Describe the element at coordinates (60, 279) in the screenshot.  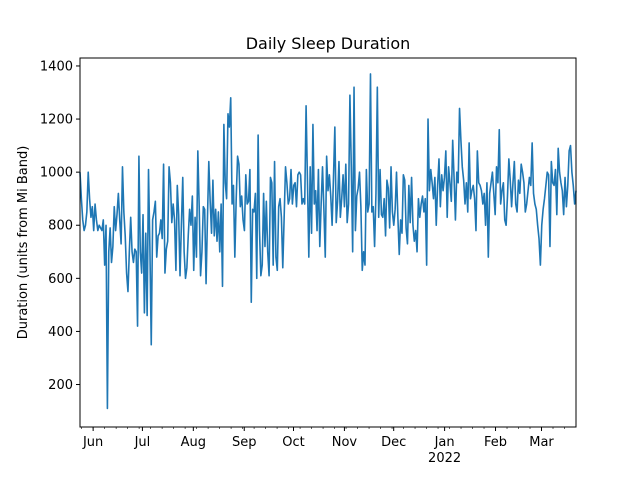
I see `y-tick-label: 600` at that location.